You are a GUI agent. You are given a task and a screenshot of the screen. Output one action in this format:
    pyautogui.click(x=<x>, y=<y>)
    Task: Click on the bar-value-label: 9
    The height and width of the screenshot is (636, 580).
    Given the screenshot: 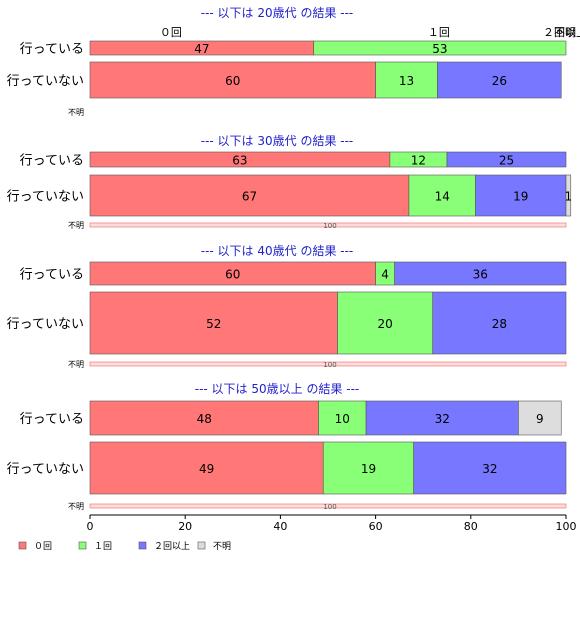 What is the action you would take?
    pyautogui.click(x=540, y=419)
    